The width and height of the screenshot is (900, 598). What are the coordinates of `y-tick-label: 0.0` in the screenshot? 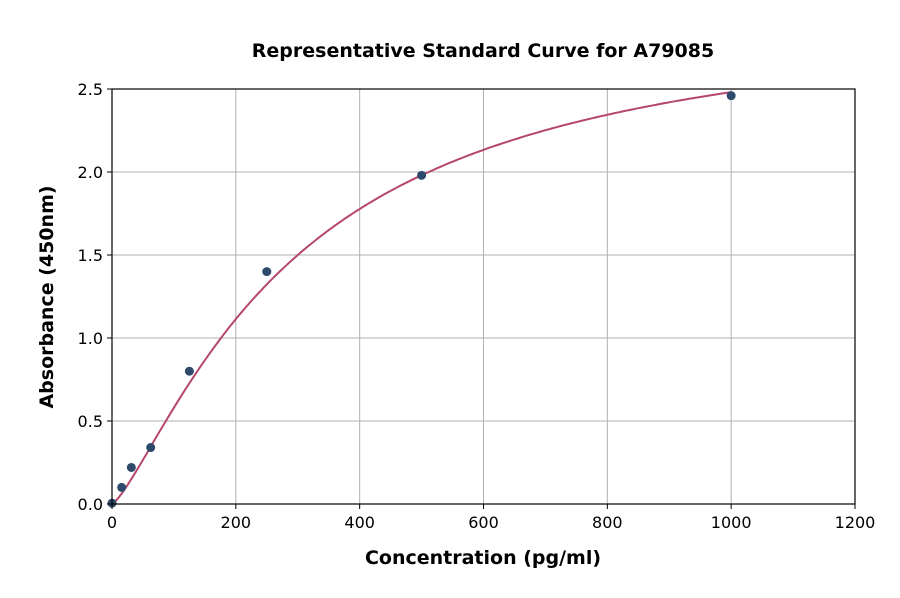 It's located at (90, 504).